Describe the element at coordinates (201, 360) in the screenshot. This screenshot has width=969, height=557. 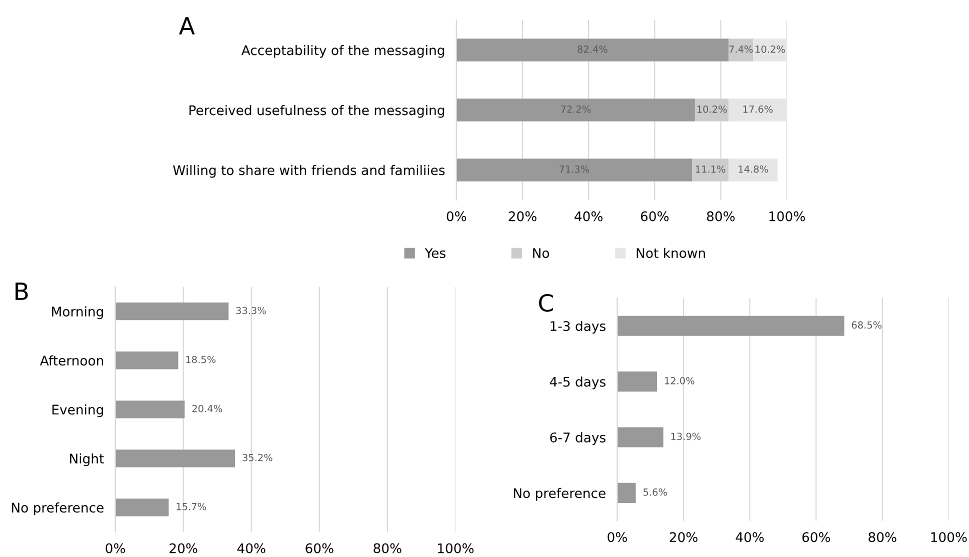
I see `data-label: 18.5%` at that location.